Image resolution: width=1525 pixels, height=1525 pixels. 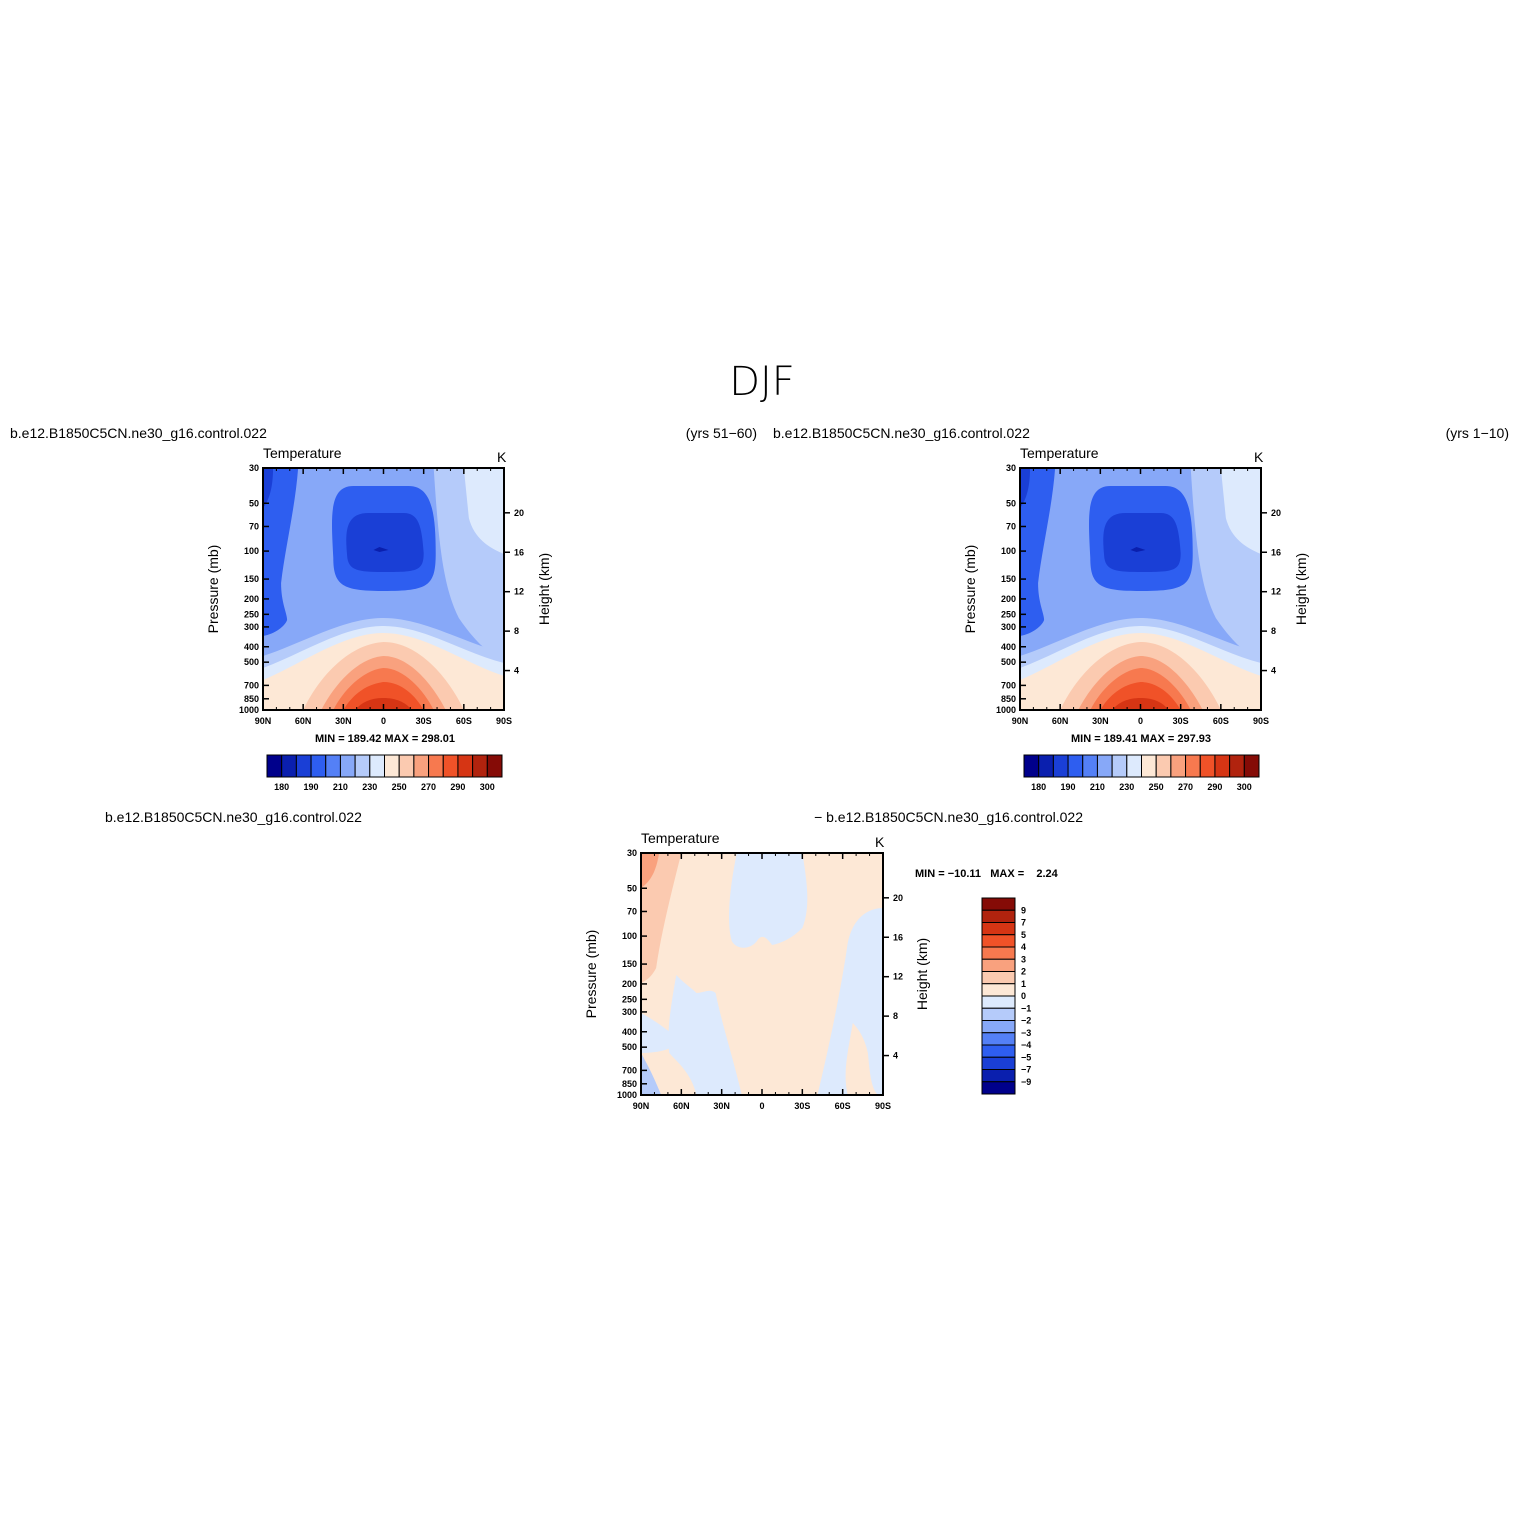 I want to click on panel-2-stats: MIN = 189.41 MAX = 297.93, so click(x=1141, y=739).